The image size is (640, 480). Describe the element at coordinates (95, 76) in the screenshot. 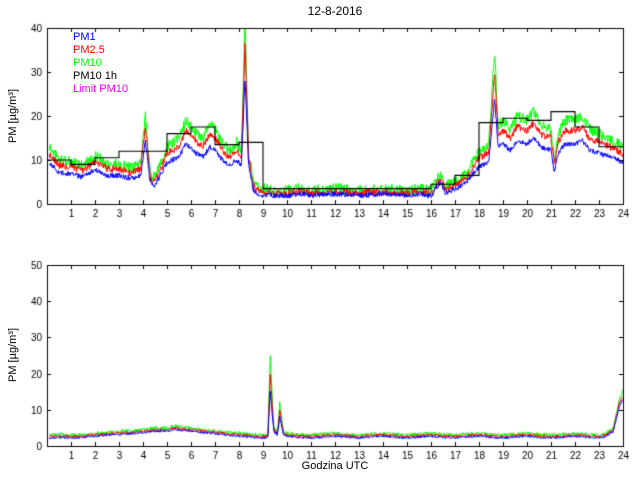

I see `legend-item-pm10-1h: PM10 1h` at that location.